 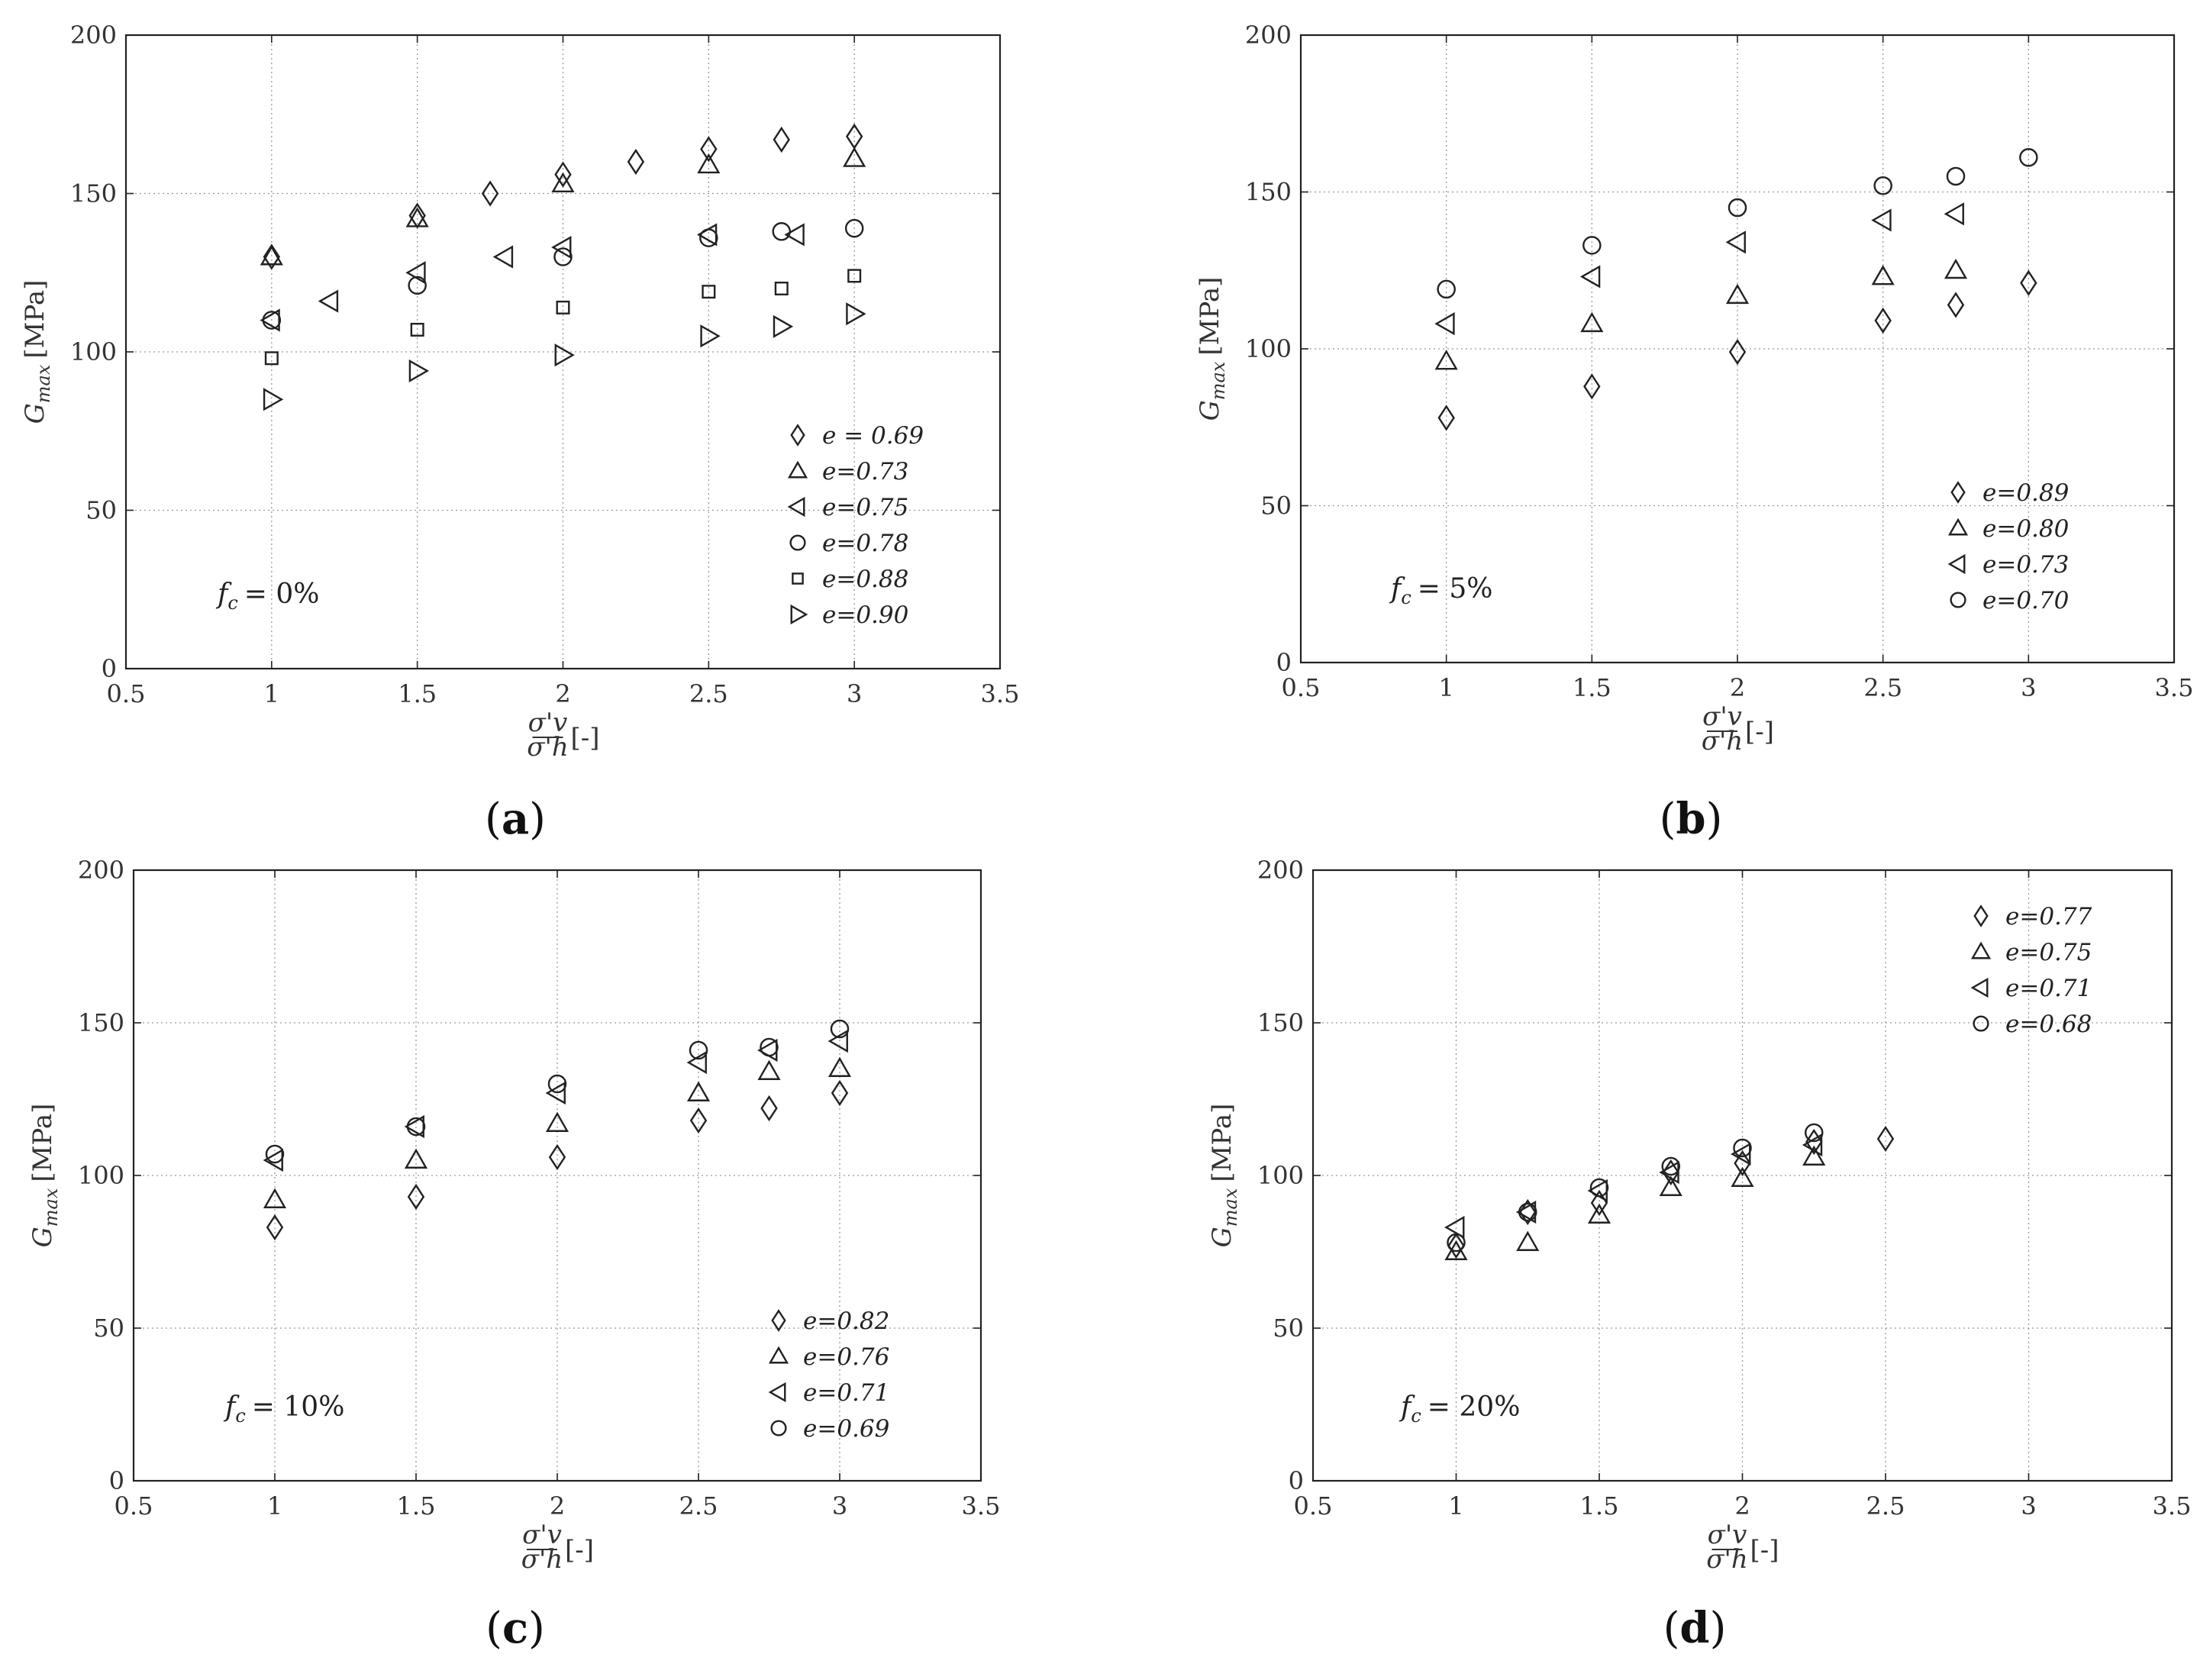 I want to click on legend-label: e=0.76, so click(x=846, y=1357).